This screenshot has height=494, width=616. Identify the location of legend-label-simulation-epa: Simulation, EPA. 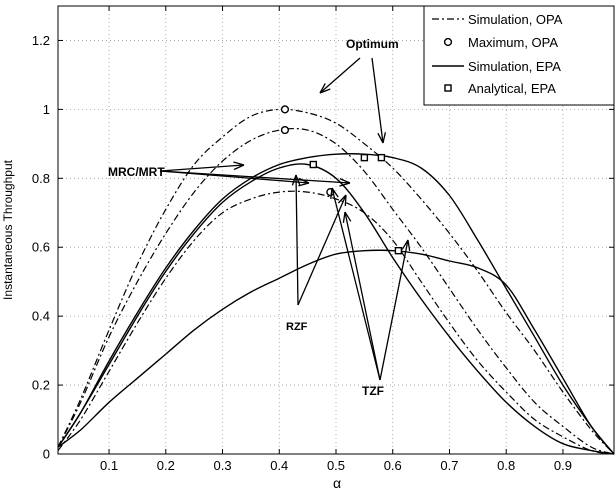
(514, 66).